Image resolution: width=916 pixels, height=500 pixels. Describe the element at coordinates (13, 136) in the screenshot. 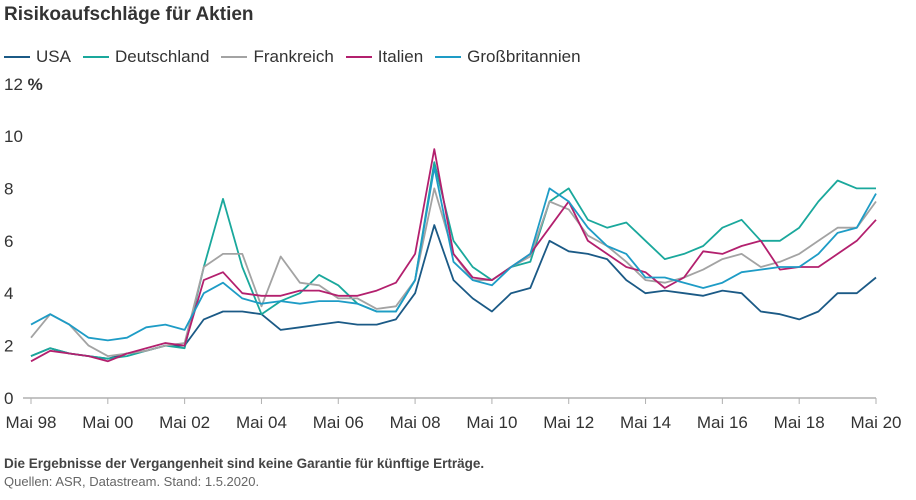

I see `y-tick-label: 10` at that location.